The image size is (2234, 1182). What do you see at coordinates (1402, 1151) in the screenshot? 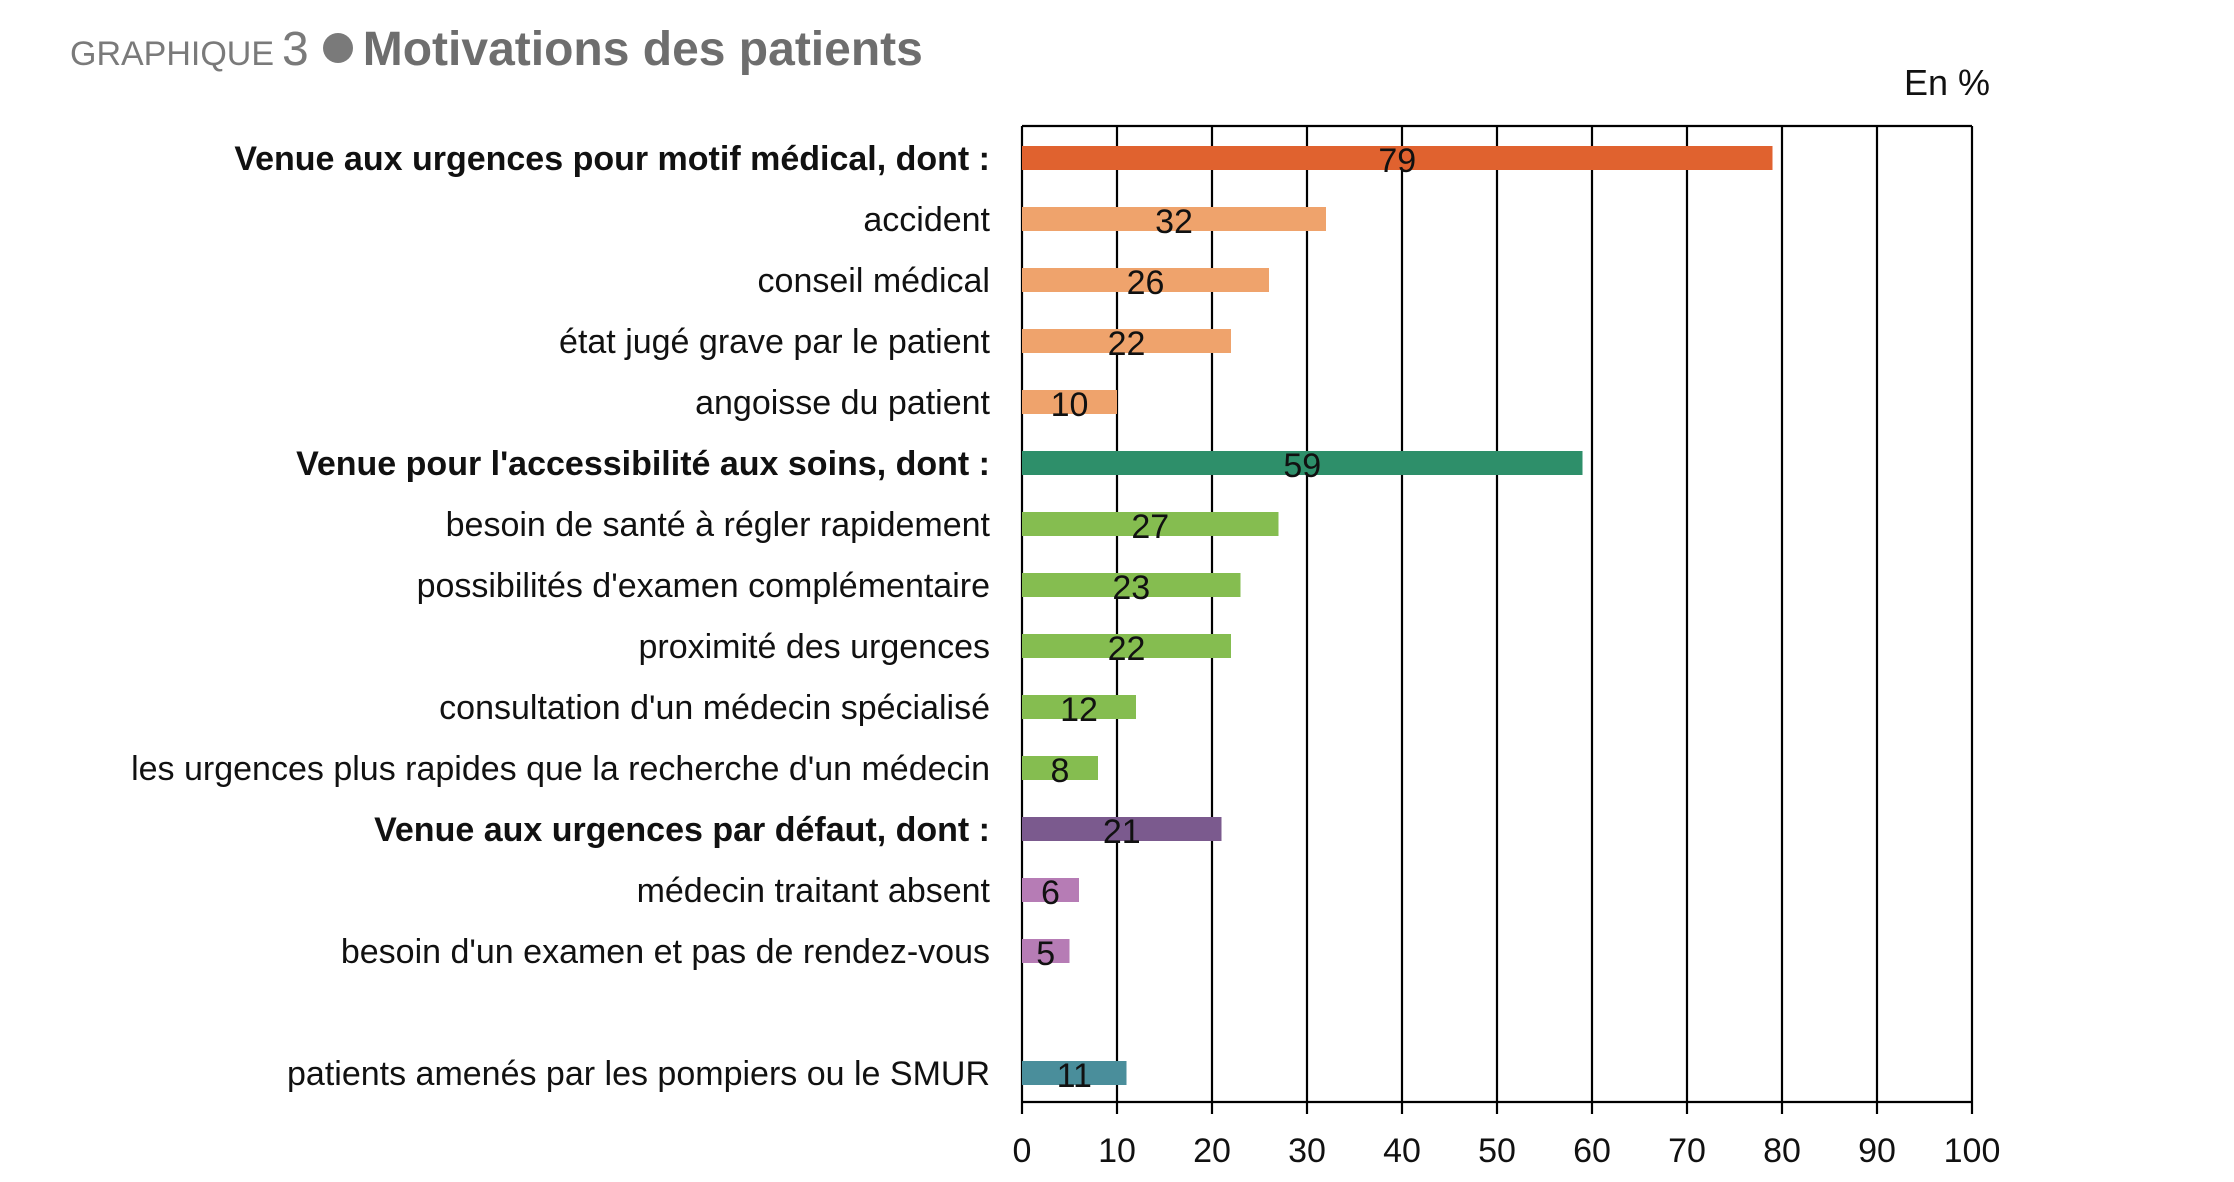
I see `x-tick-label: 40` at bounding box center [1402, 1151].